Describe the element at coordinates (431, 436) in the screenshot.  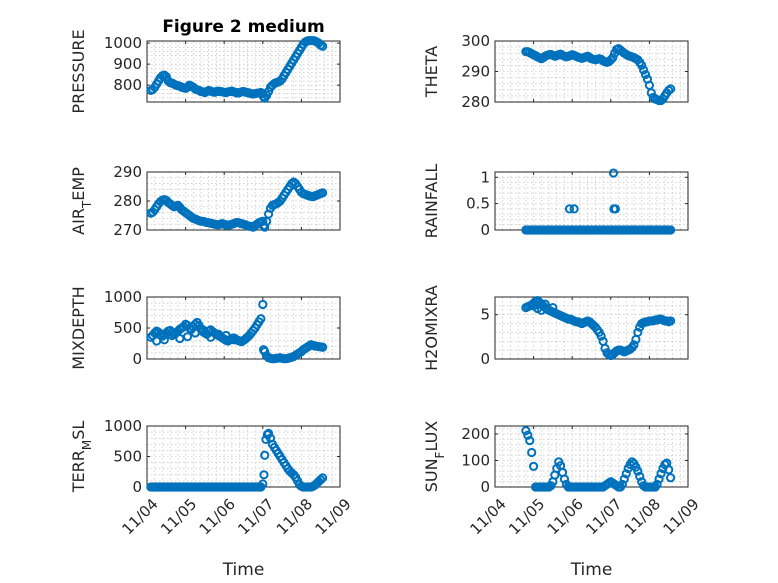
I see `y-axis-label-rest: LUX` at that location.